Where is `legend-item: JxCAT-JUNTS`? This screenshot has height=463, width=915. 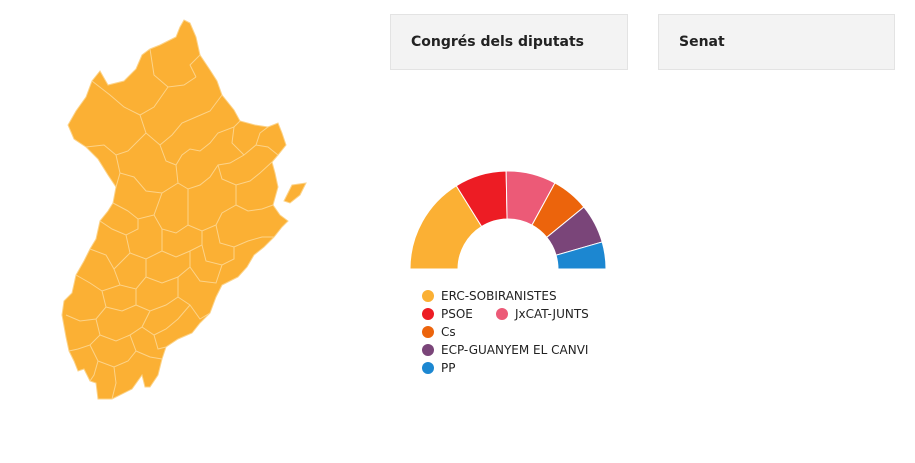 legend-item: JxCAT-JUNTS is located at coordinates (542, 314).